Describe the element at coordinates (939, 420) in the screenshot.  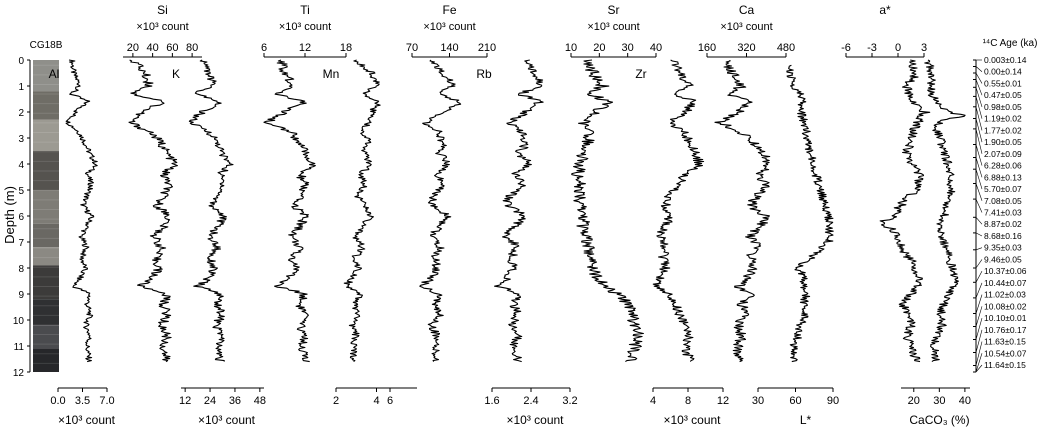
I see `unit-label-caco3: CaCO₃ (%)` at that location.